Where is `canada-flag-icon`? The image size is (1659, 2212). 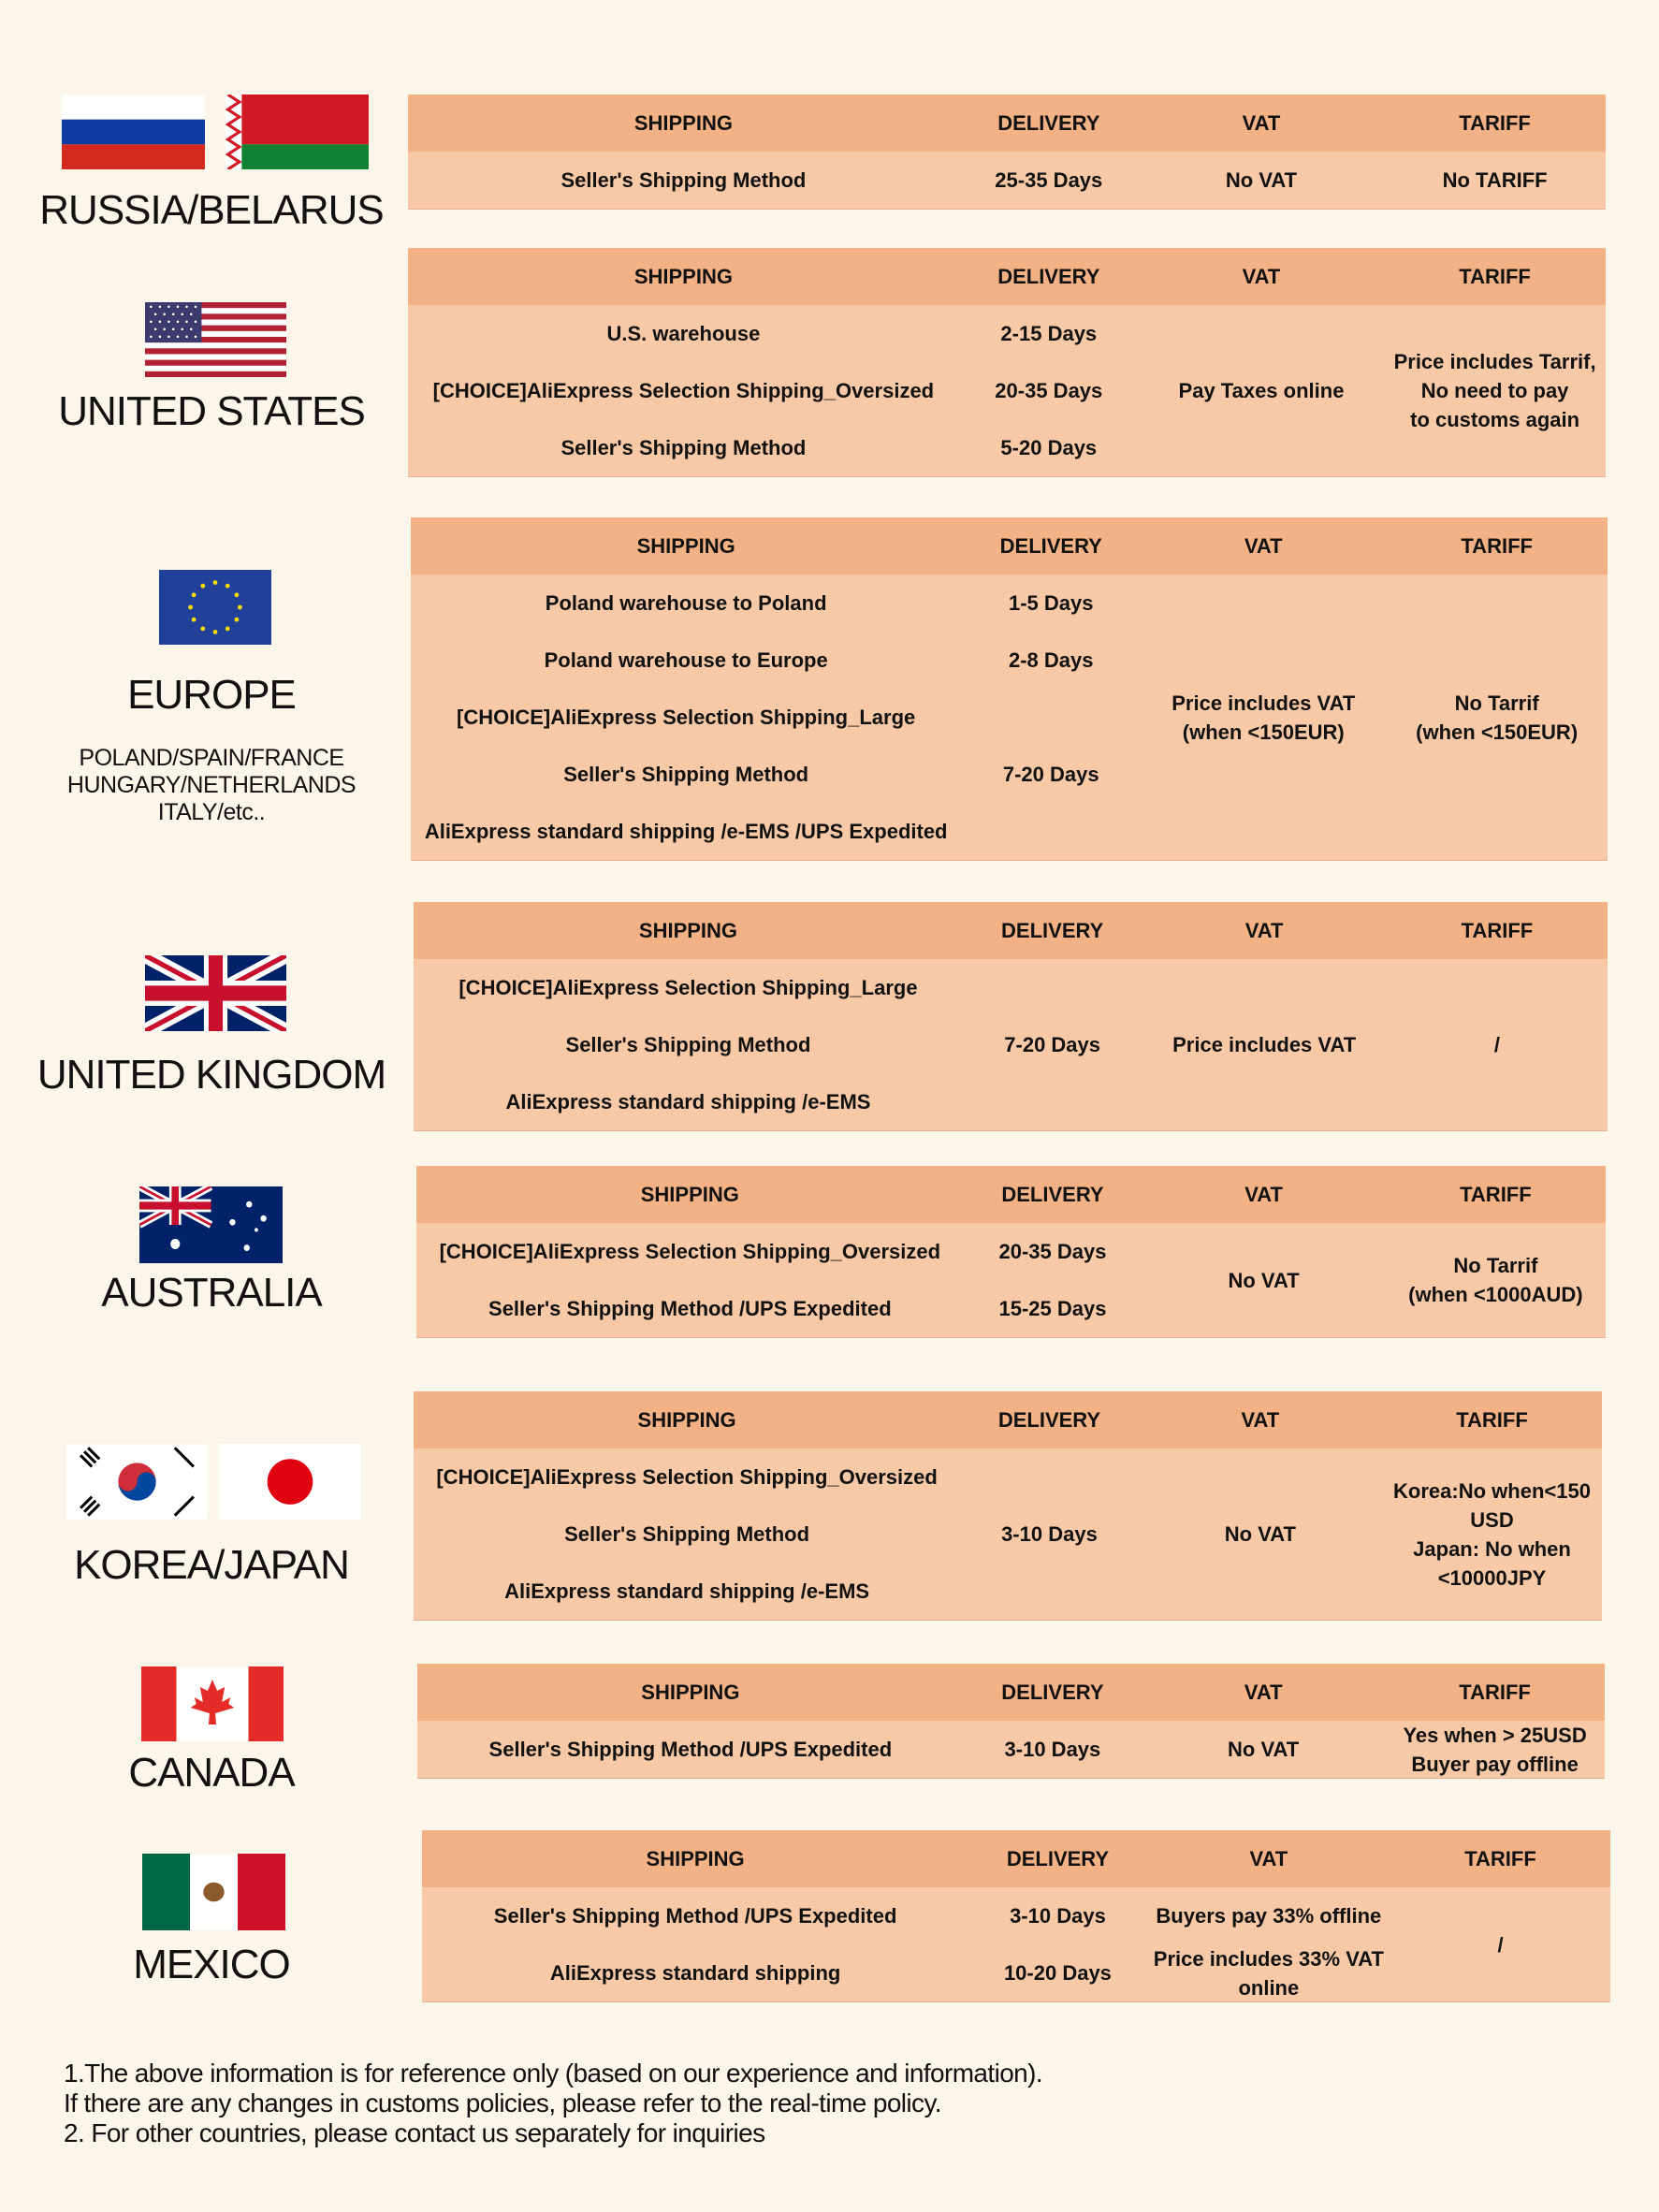
canada-flag-icon is located at coordinates (212, 1703).